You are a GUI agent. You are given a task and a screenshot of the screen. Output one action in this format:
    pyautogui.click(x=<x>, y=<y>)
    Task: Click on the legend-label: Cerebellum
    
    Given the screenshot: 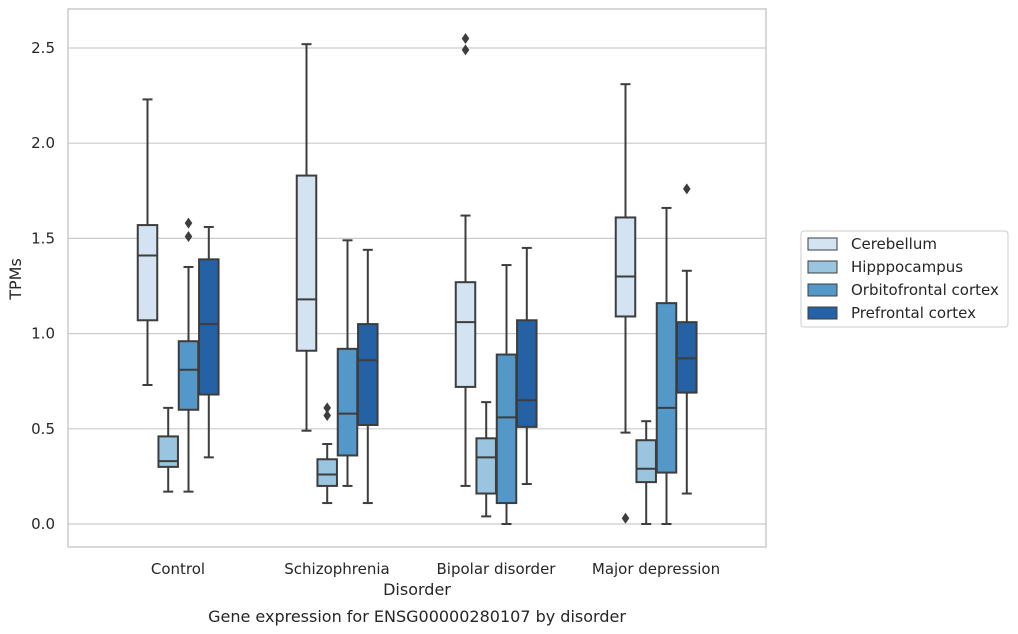 What is the action you would take?
    pyautogui.click(x=894, y=244)
    